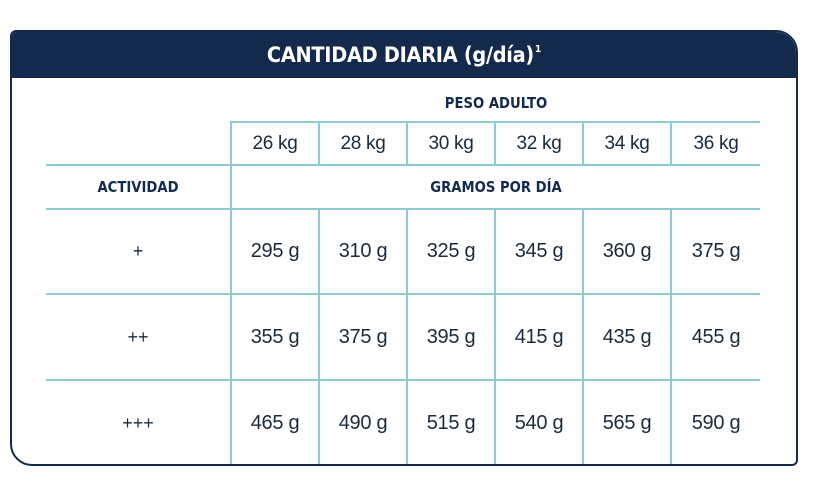 Image resolution: width=813 pixels, height=484 pixels. Describe the element at coordinates (716, 423) in the screenshot. I see `grams-cell: 590 g` at that location.